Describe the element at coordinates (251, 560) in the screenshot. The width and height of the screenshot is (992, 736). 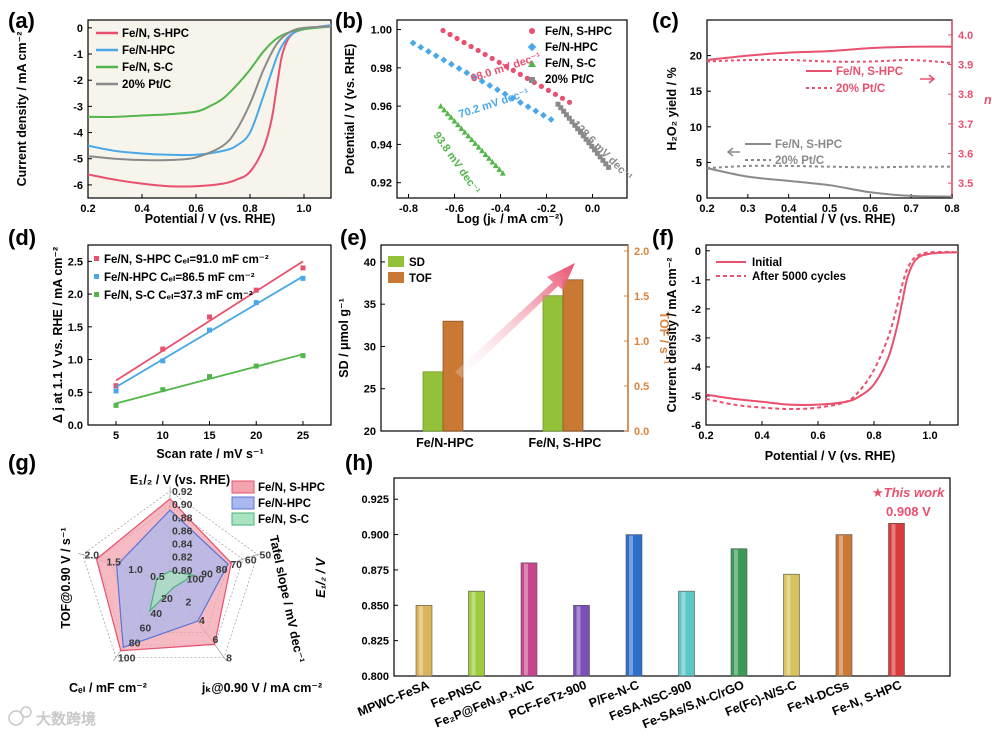
I see `radar-tick-1-4: 60` at that location.